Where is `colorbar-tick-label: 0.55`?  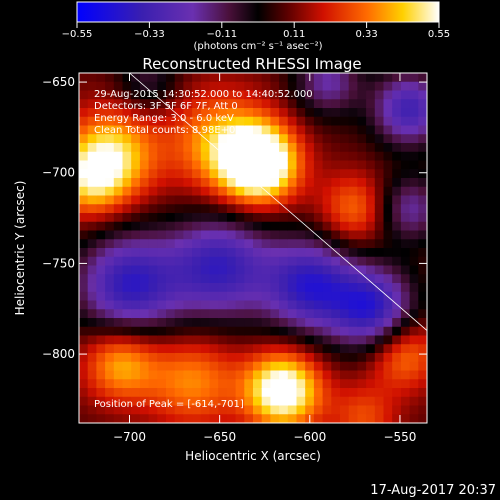 colorbar-tick-label: 0.55 is located at coordinates (439, 34).